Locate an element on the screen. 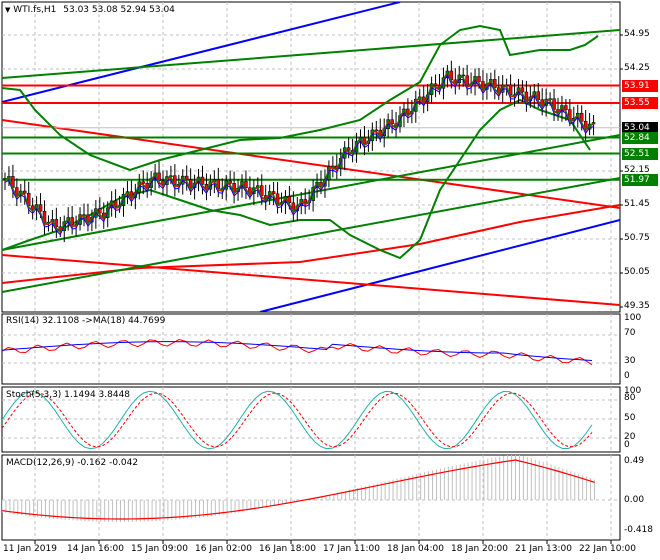  price-tick: 49.35 is located at coordinates (637, 306).